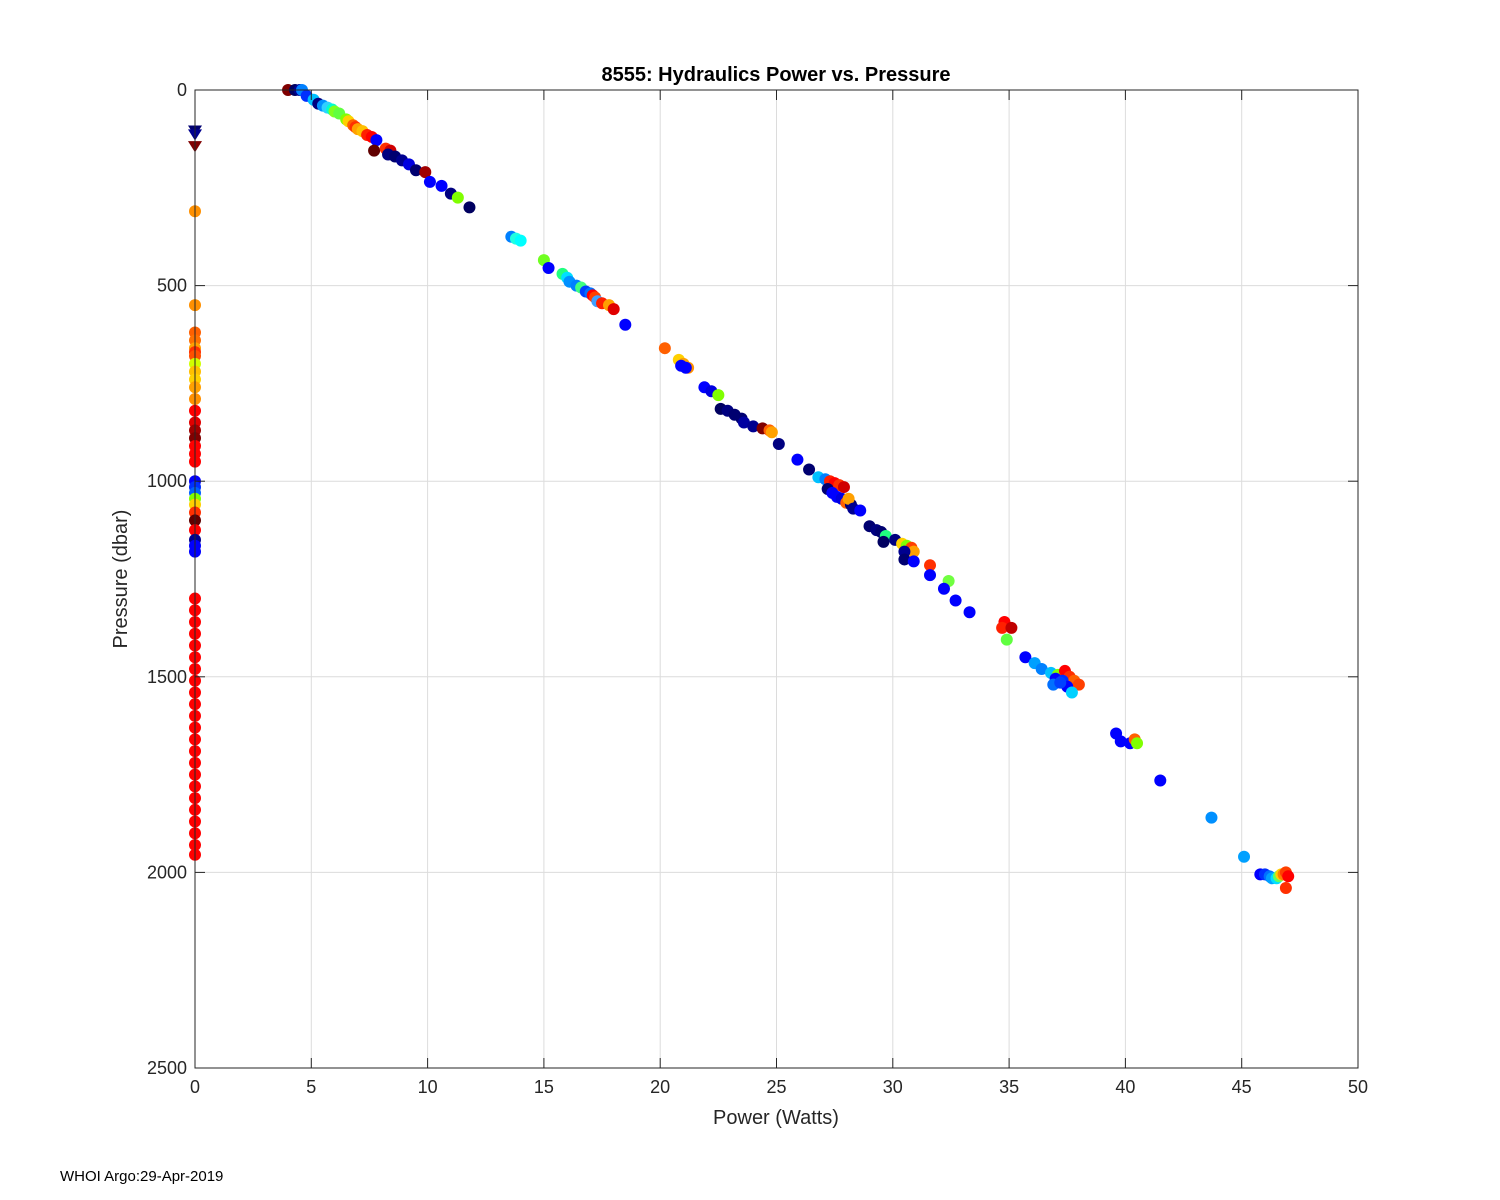  Describe the element at coordinates (195, 1087) in the screenshot. I see `x-tick-label: 0` at that location.